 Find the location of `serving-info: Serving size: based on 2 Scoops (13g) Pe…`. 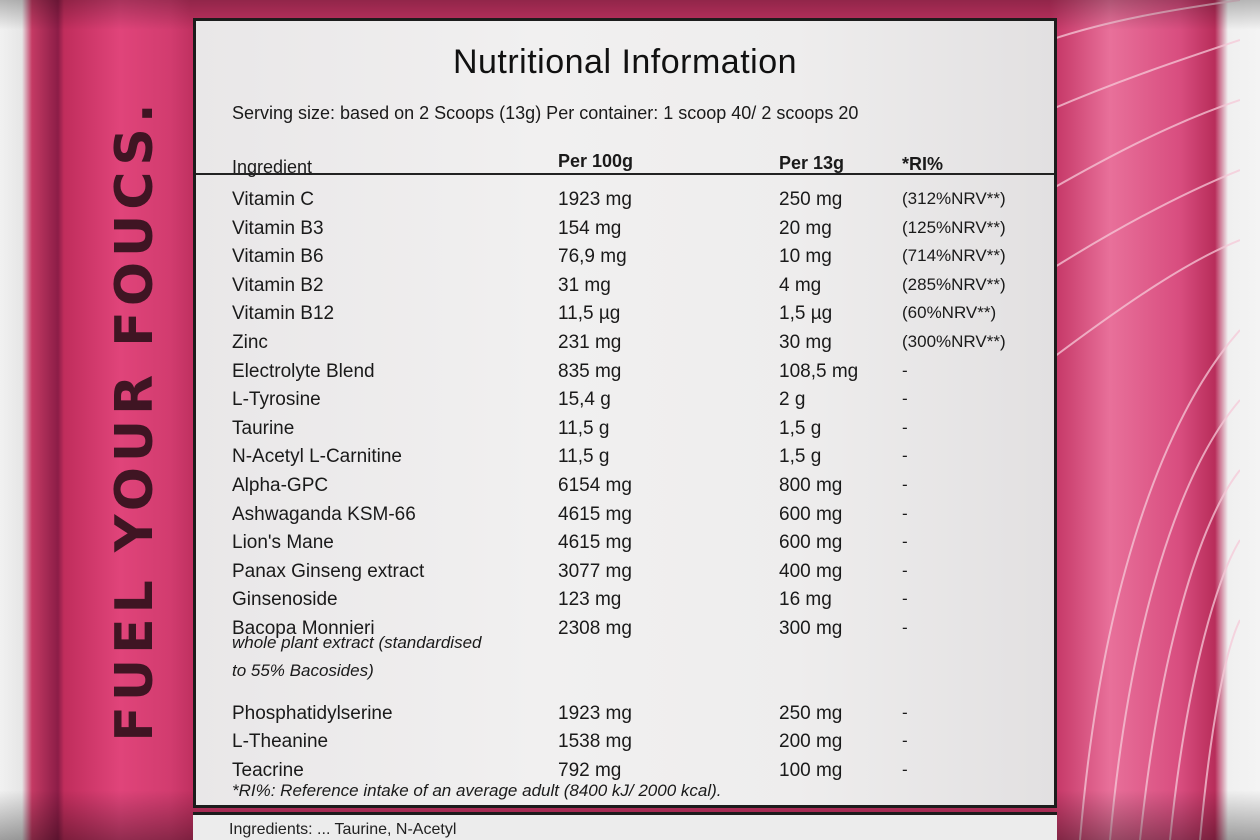

serving-info: Serving size: based on 2 Scoops (13g) Pe… is located at coordinates (545, 113).